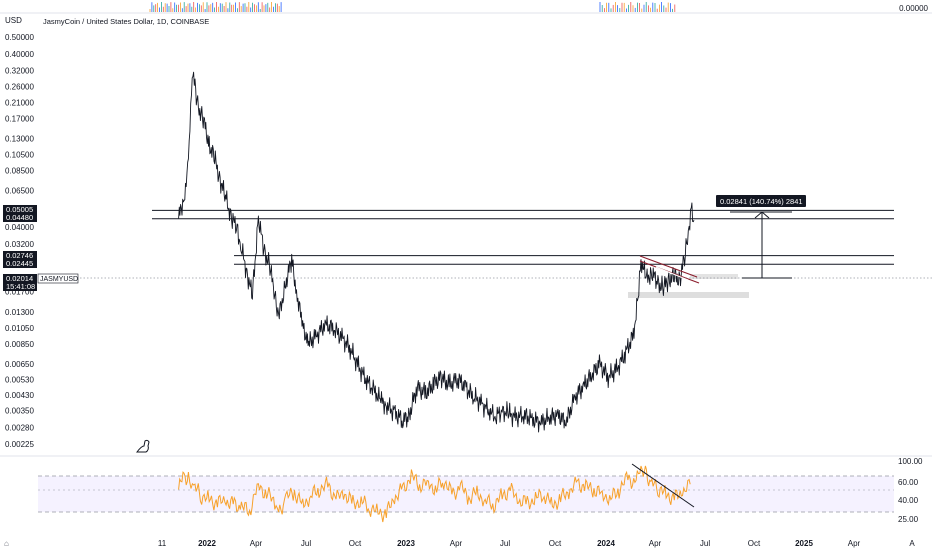 This screenshot has height=550, width=932. I want to click on current-price-tag: 0.02014 15:41:08 JASMYUSD, so click(41, 282).